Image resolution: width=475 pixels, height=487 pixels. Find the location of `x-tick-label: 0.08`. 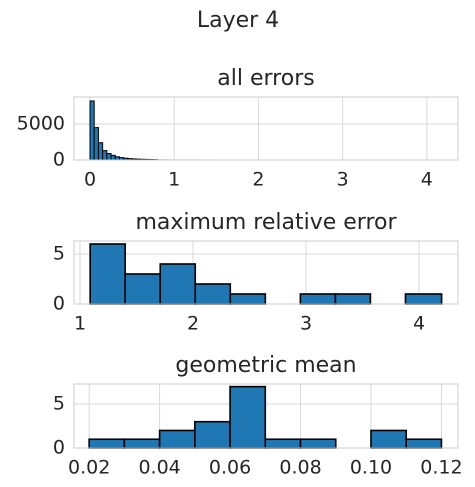

x-tick-label: 0.08 is located at coordinates (300, 468).